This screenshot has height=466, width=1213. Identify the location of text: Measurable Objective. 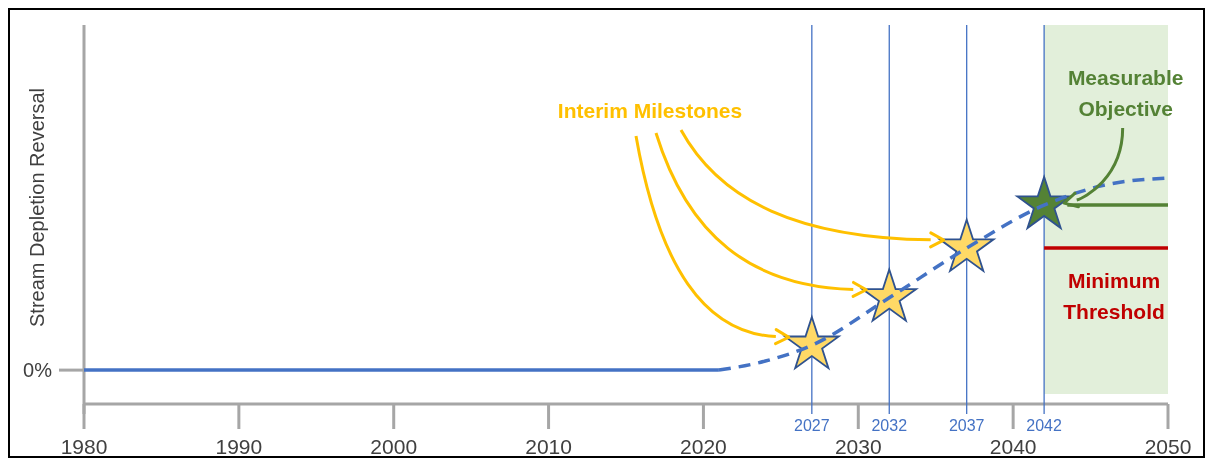
(1125, 93).